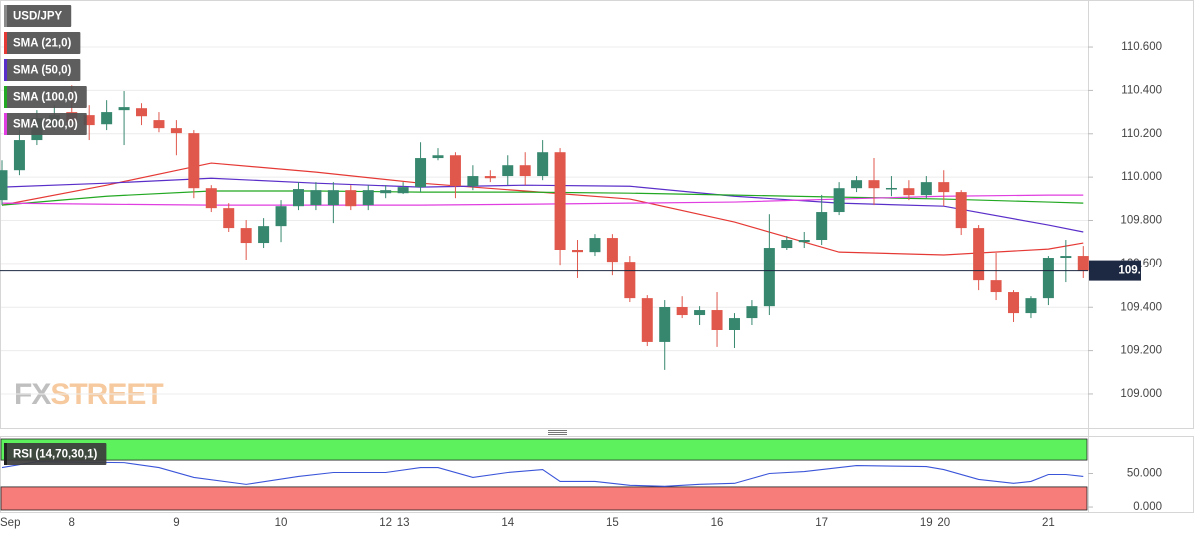 The height and width of the screenshot is (535, 1194). I want to click on x-tick-label: 15, so click(612, 523).